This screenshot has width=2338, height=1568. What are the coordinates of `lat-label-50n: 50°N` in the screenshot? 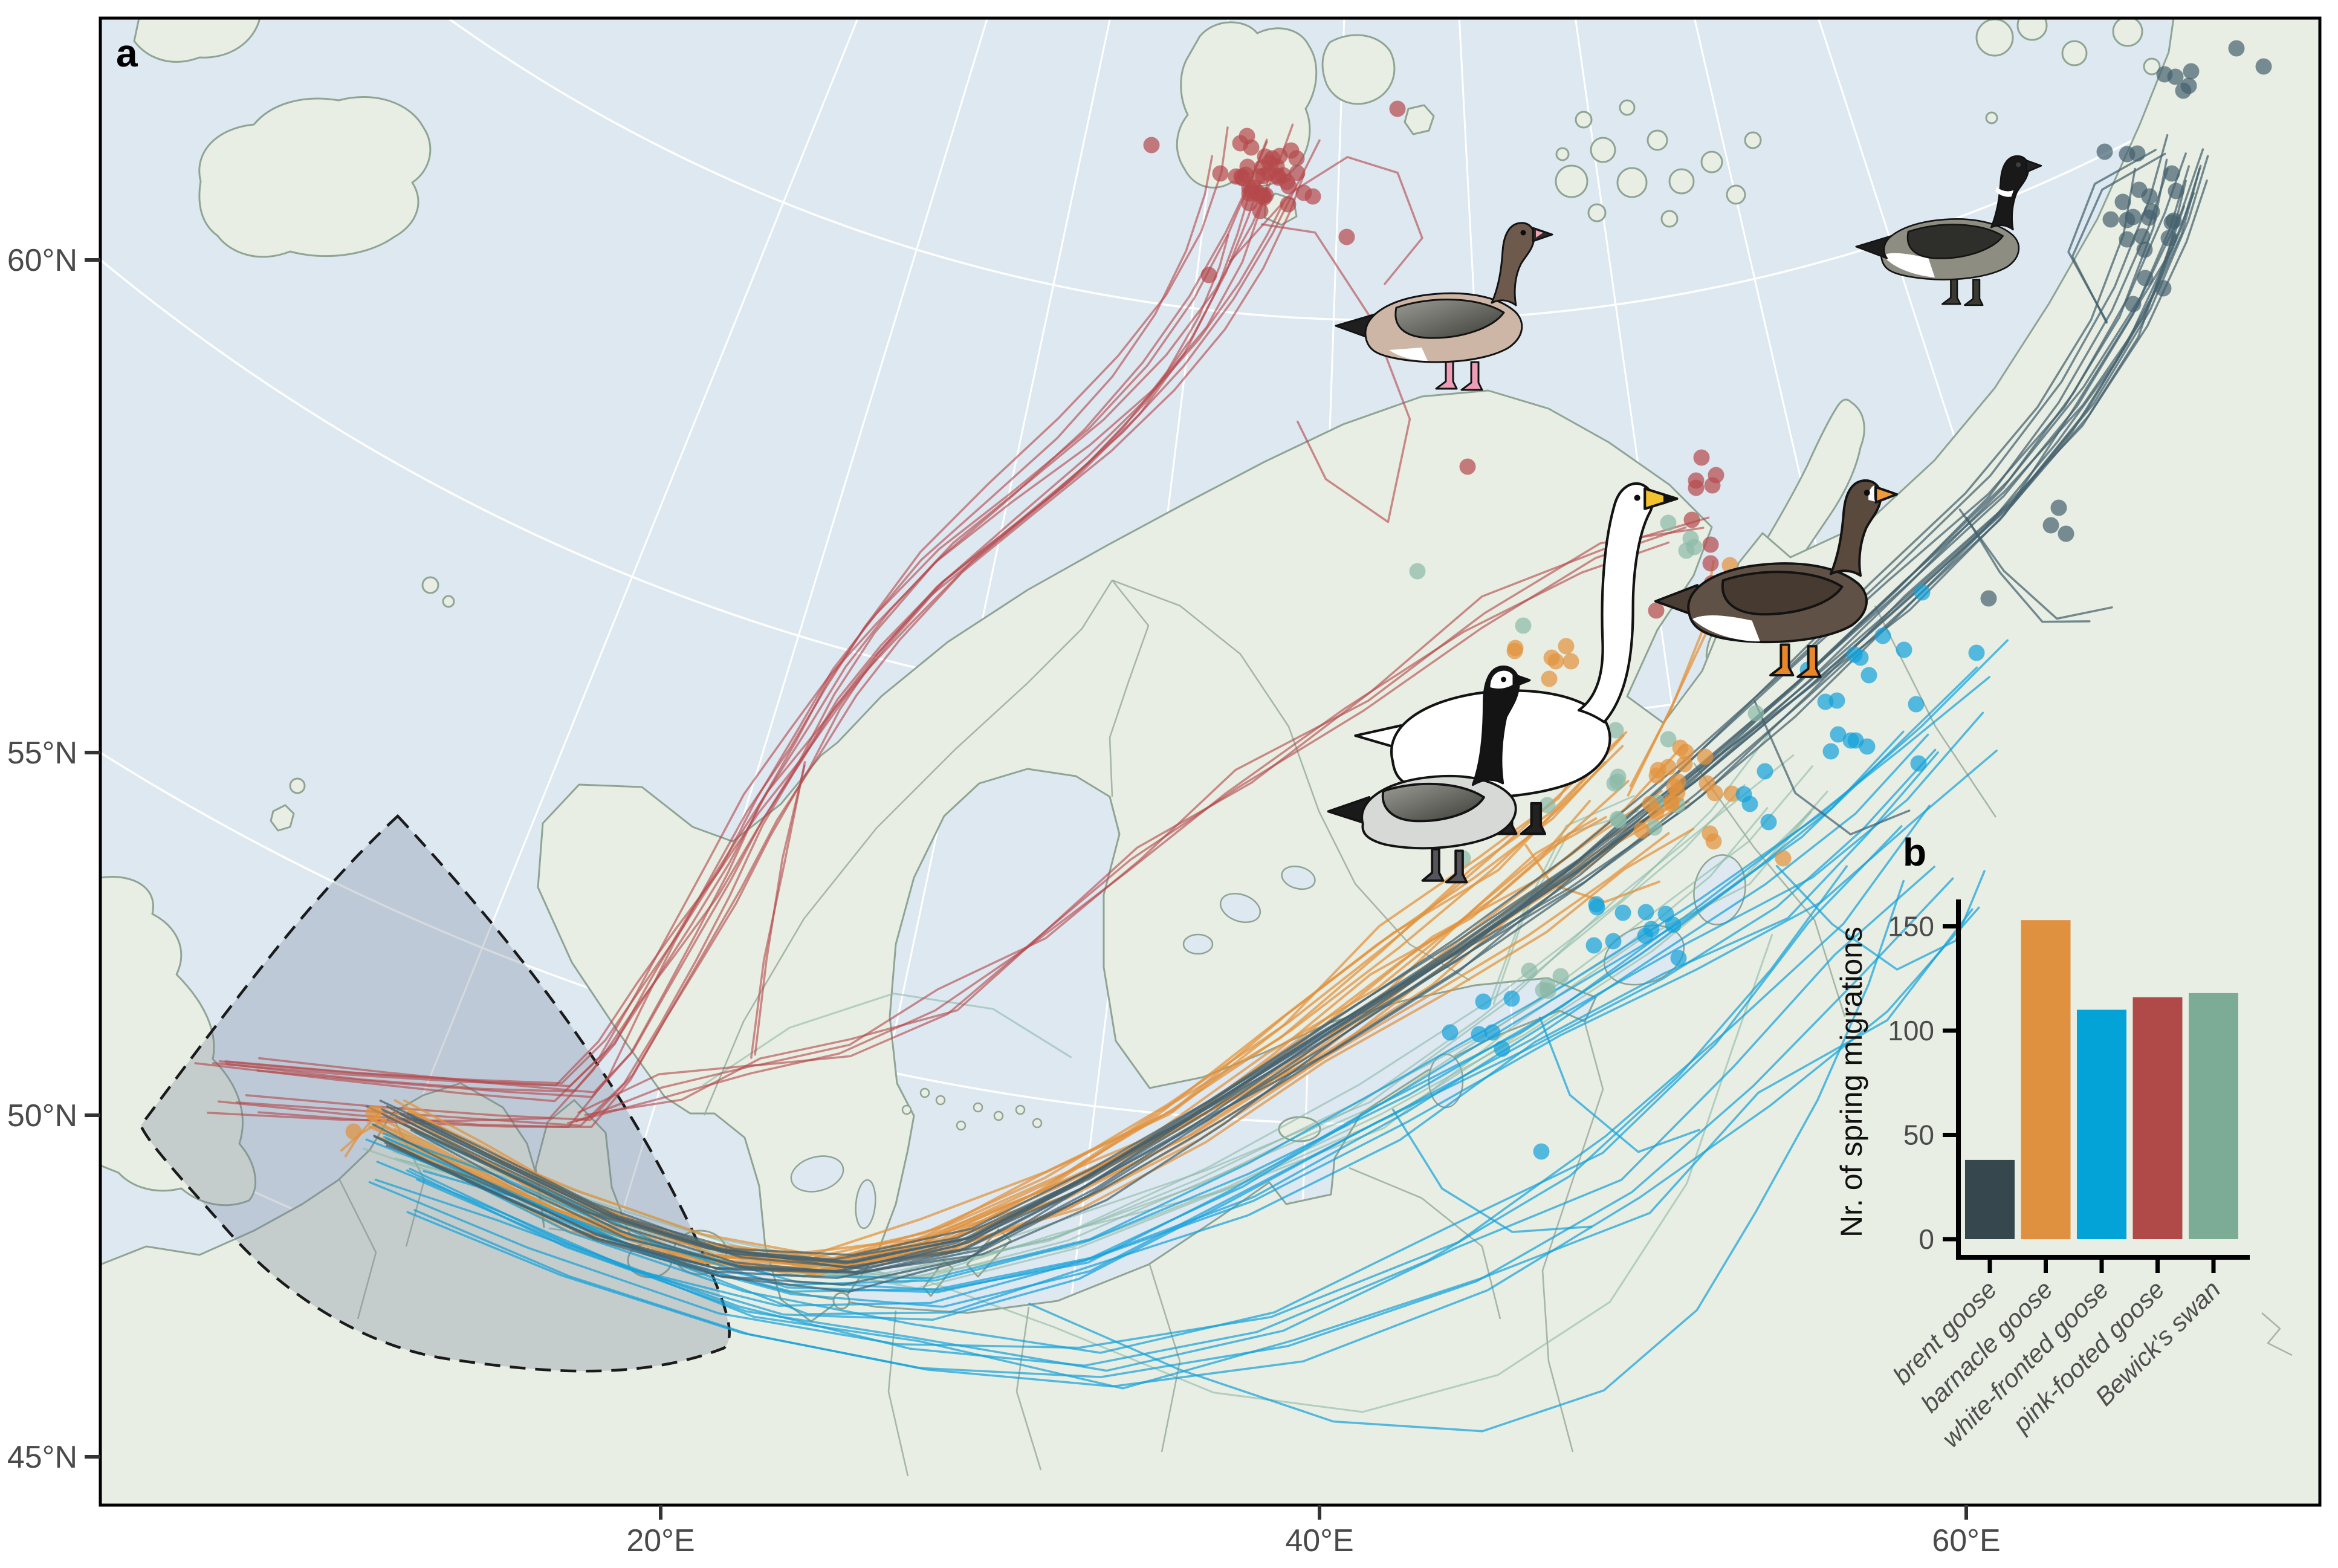 It's located at (42, 1115).